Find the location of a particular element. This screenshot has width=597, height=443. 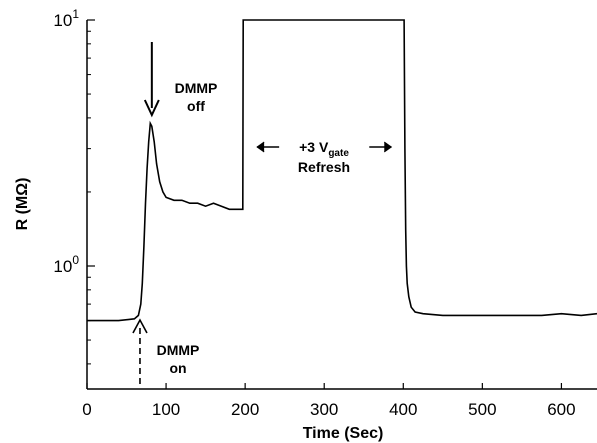

annotation-dmmp-on-line2: on is located at coordinates (177, 368).